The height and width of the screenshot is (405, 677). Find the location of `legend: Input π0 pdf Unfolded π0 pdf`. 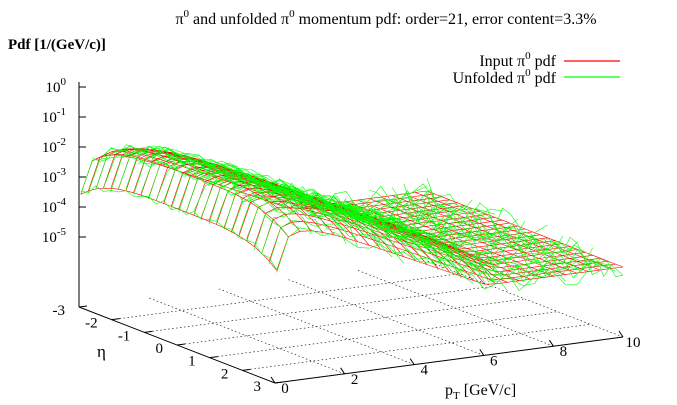

legend: Input π0 pdf Unfolded π0 pdf is located at coordinates (536, 68).